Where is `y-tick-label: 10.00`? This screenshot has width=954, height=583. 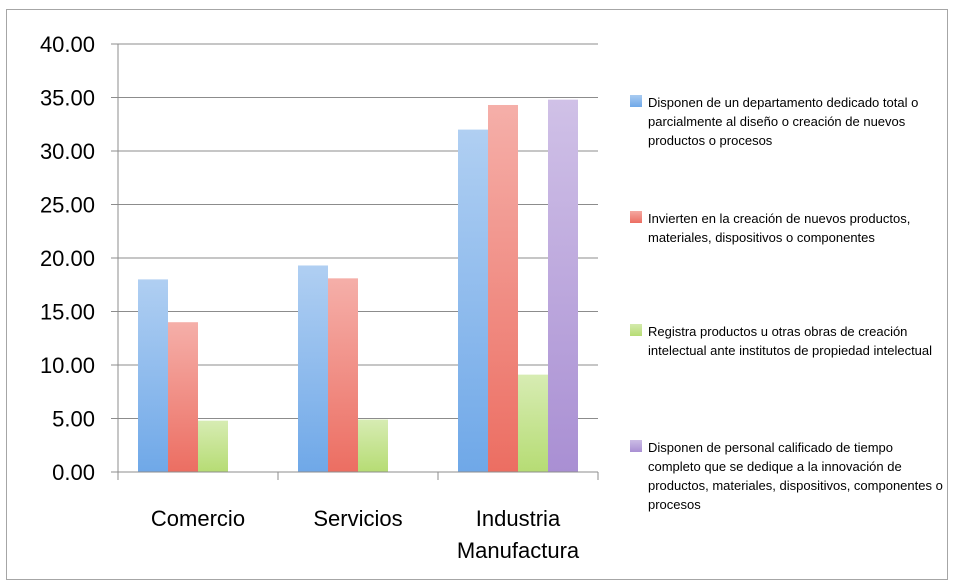
y-tick-label: 10.00 is located at coordinates (67, 365).